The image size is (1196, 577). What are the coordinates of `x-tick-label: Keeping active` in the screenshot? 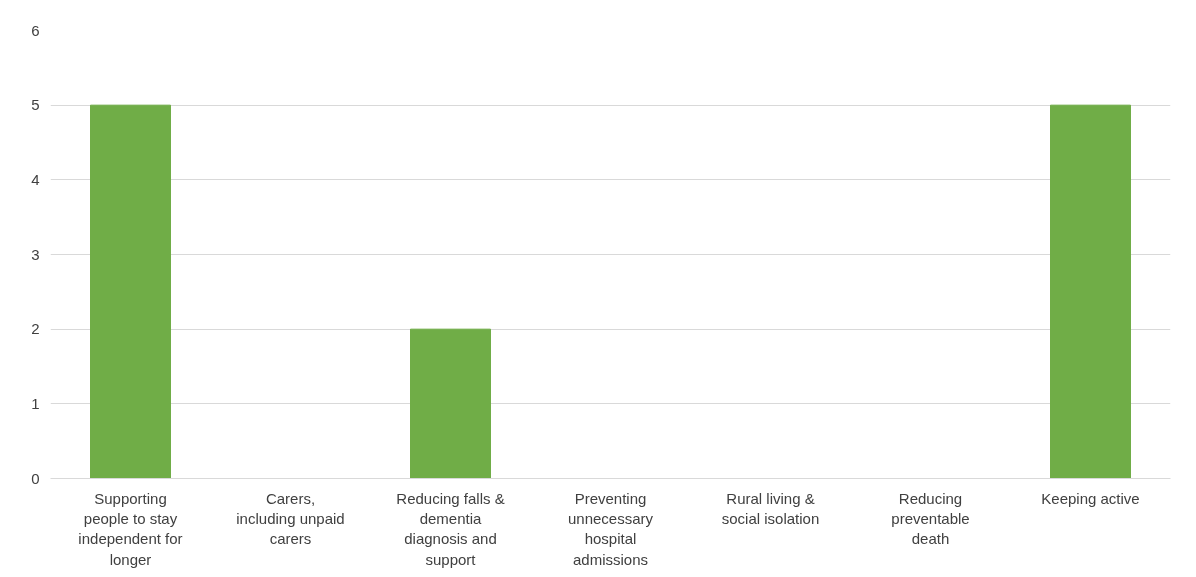 It's located at (1090, 498).